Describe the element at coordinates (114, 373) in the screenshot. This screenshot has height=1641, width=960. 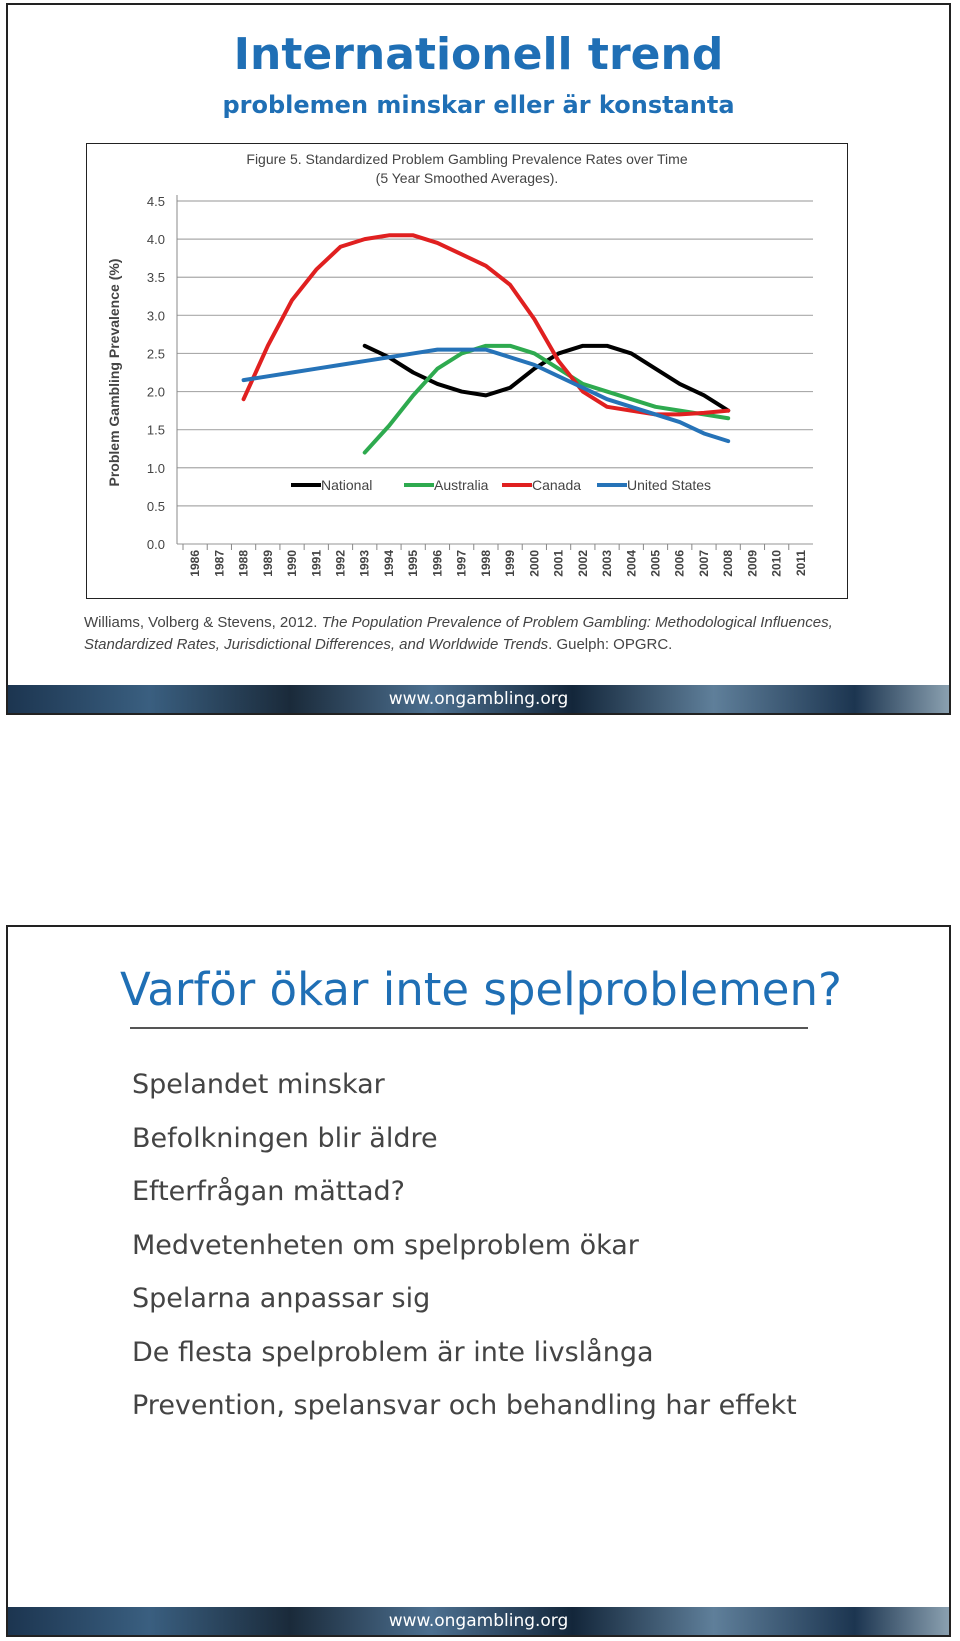
I see `y-axis-label: Problem Gambling Prevalence (%)` at that location.